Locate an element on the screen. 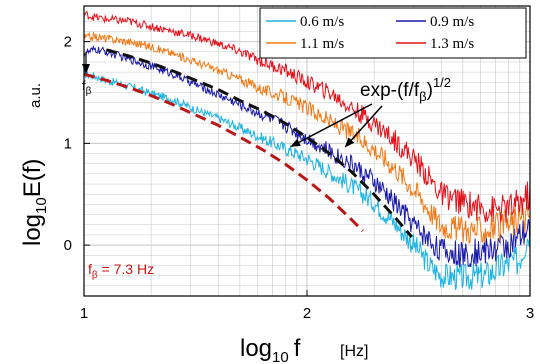  x-axis-label: log10 f is located at coordinates (270, 349).